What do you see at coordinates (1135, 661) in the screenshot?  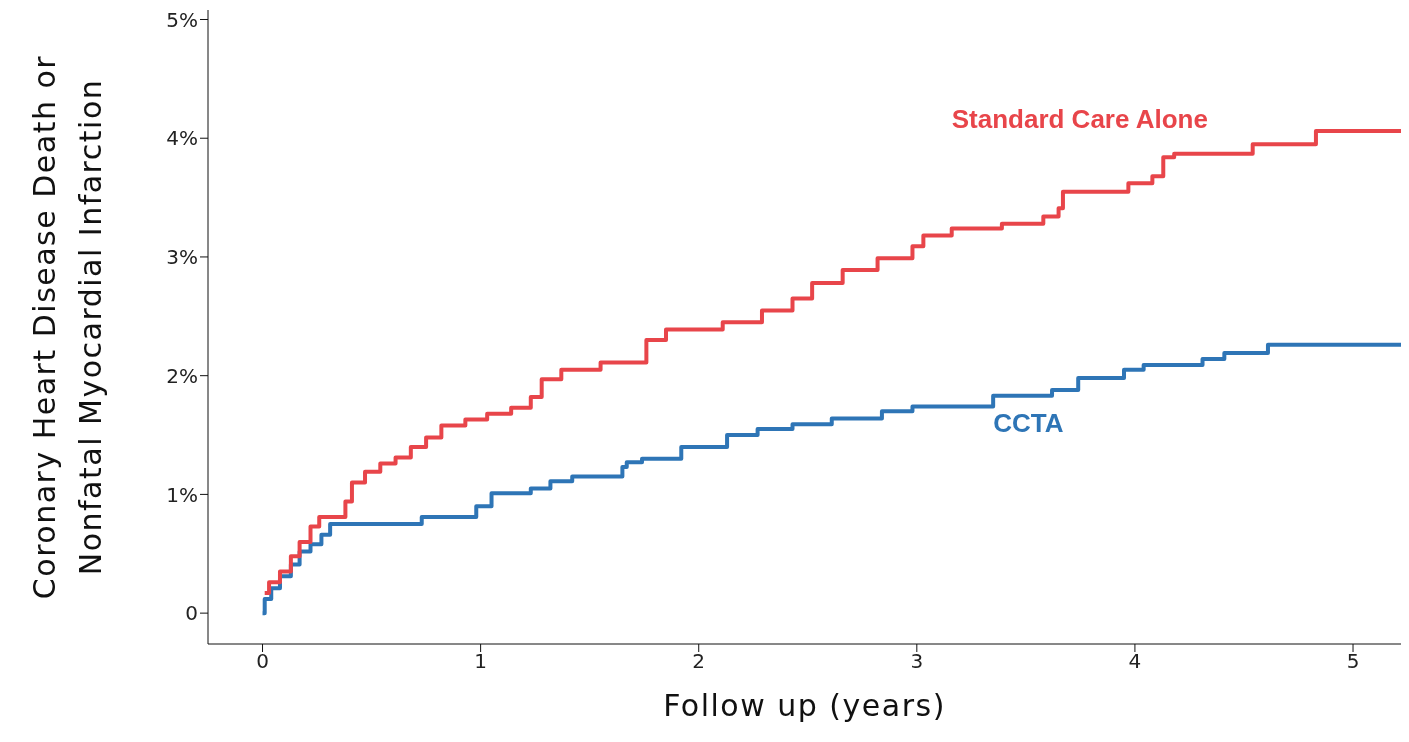 I see `x-tick-label: 4` at bounding box center [1135, 661].